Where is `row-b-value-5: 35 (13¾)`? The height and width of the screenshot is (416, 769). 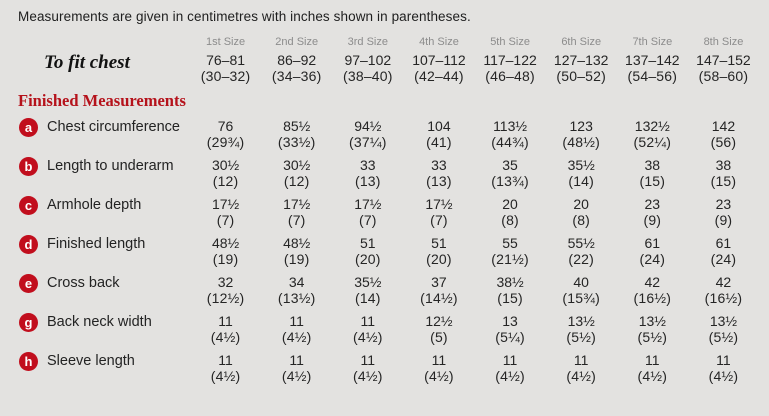
row-b-value-5: 35 (13¾) is located at coordinates (510, 173).